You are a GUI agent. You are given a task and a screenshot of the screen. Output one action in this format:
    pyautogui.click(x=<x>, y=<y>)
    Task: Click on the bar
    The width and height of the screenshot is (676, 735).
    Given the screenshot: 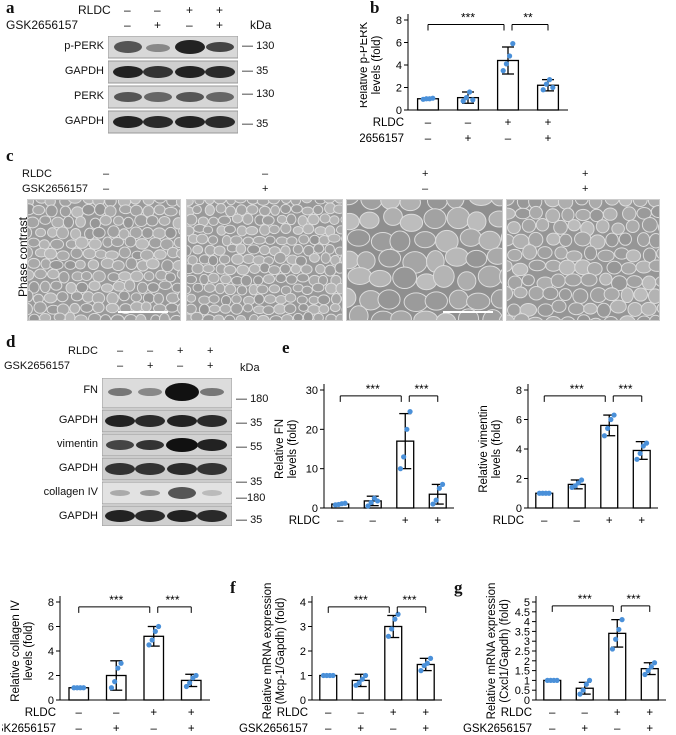 What is the action you would take?
    pyautogui.click(x=552, y=690)
    